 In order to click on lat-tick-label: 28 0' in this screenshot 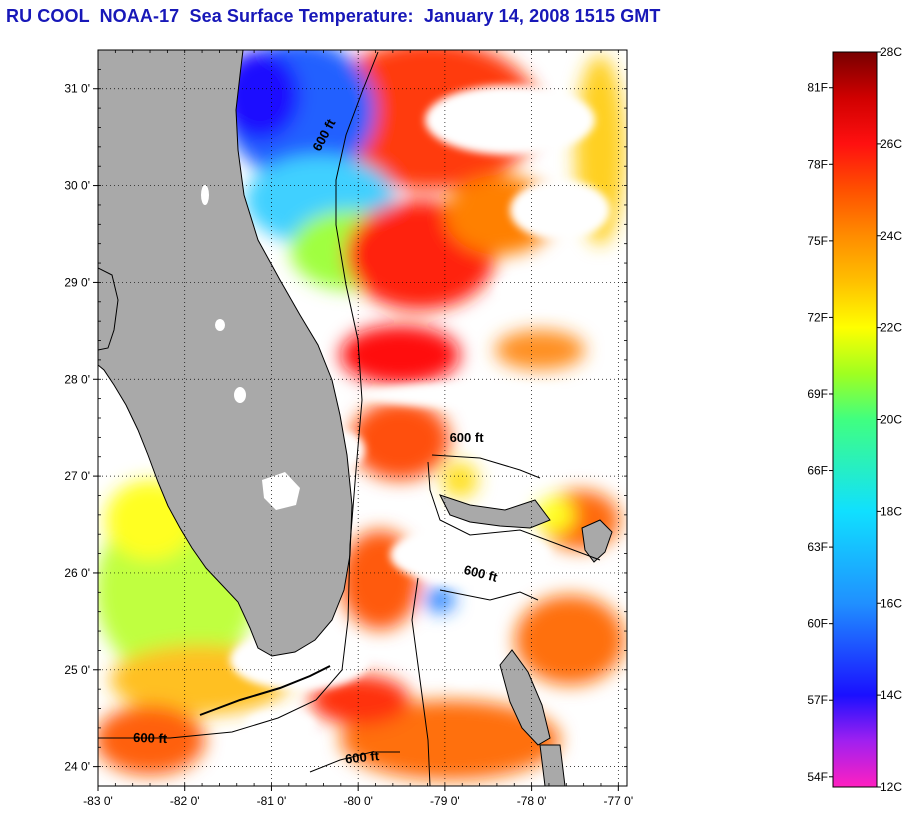, I will do `click(77, 379)`.